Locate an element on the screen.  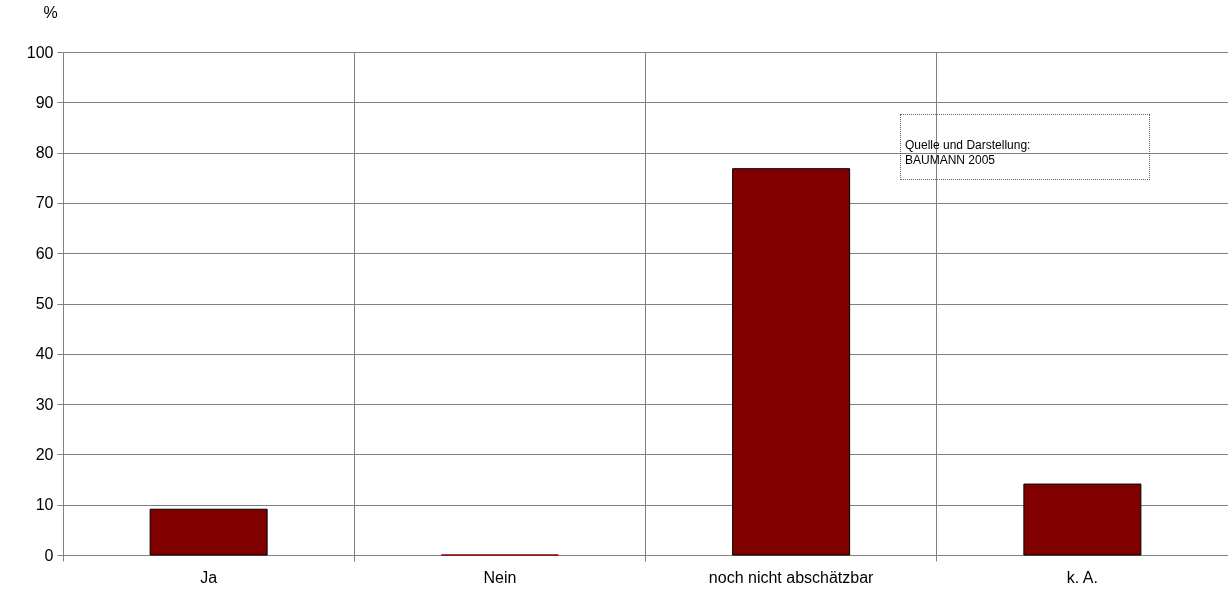
y-tick-label: 30 is located at coordinates (44, 404).